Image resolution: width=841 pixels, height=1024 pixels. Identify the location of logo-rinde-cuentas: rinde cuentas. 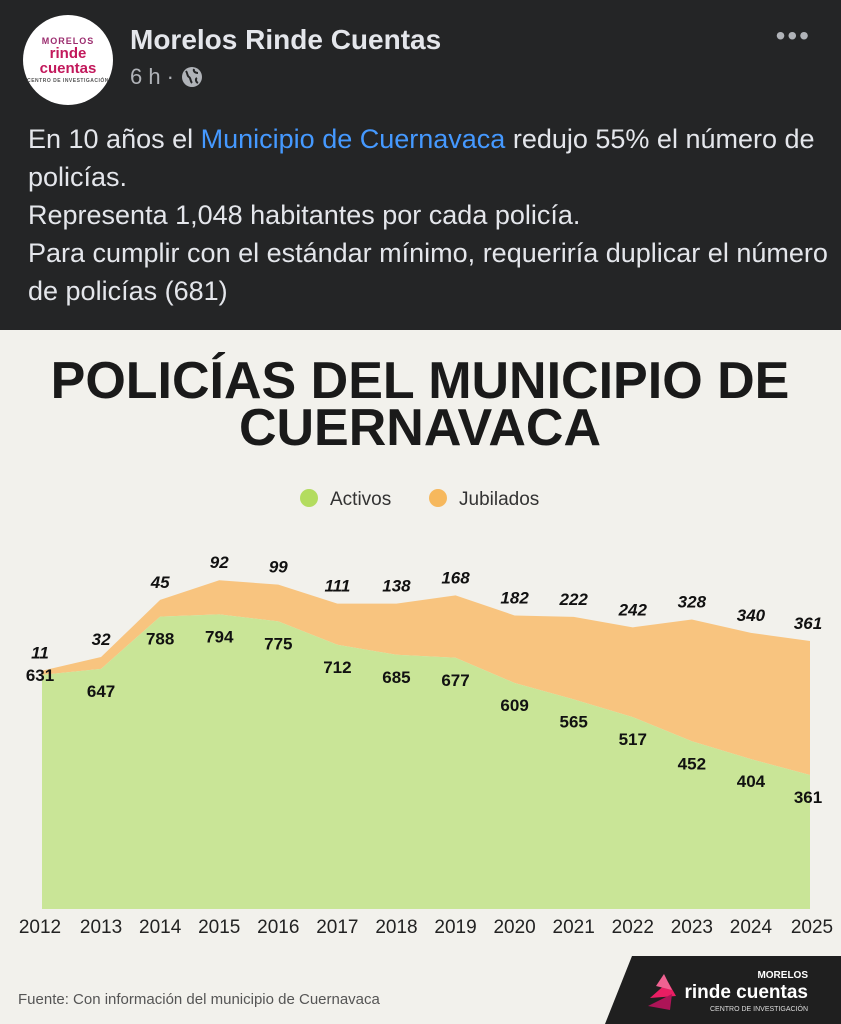
(746, 992).